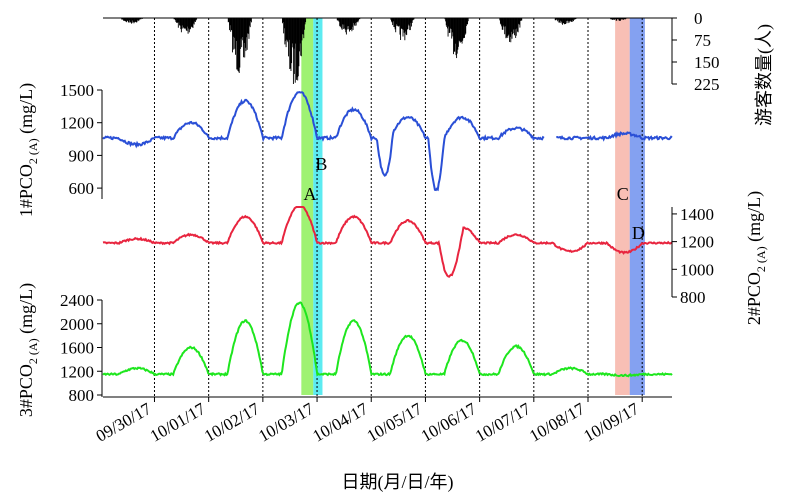  Describe the element at coordinates (286, 422) in the screenshot. I see `x-tick-label: 10/03/17` at that location.